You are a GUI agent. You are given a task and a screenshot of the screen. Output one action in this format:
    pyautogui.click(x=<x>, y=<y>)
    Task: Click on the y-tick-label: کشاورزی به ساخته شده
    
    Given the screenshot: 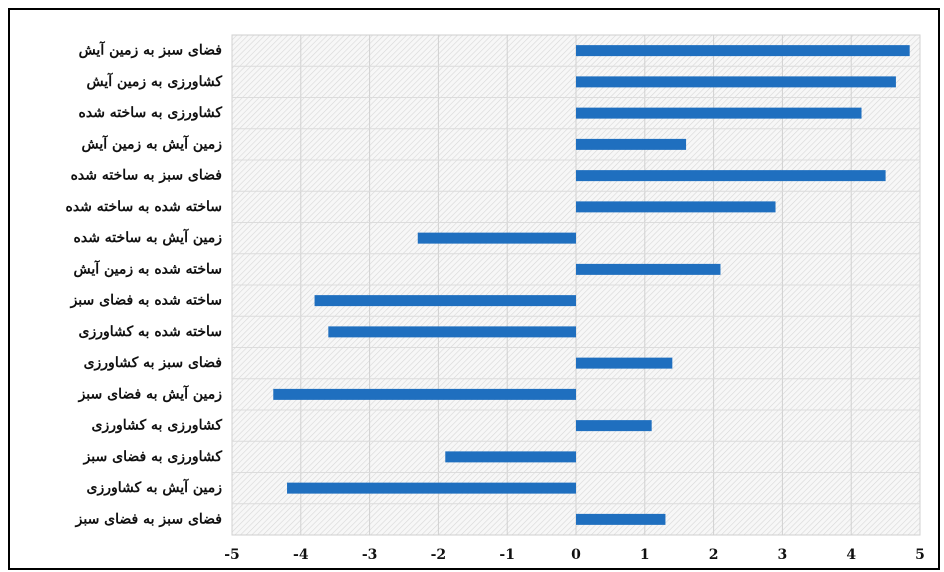 What is the action you would take?
    pyautogui.click(x=151, y=113)
    